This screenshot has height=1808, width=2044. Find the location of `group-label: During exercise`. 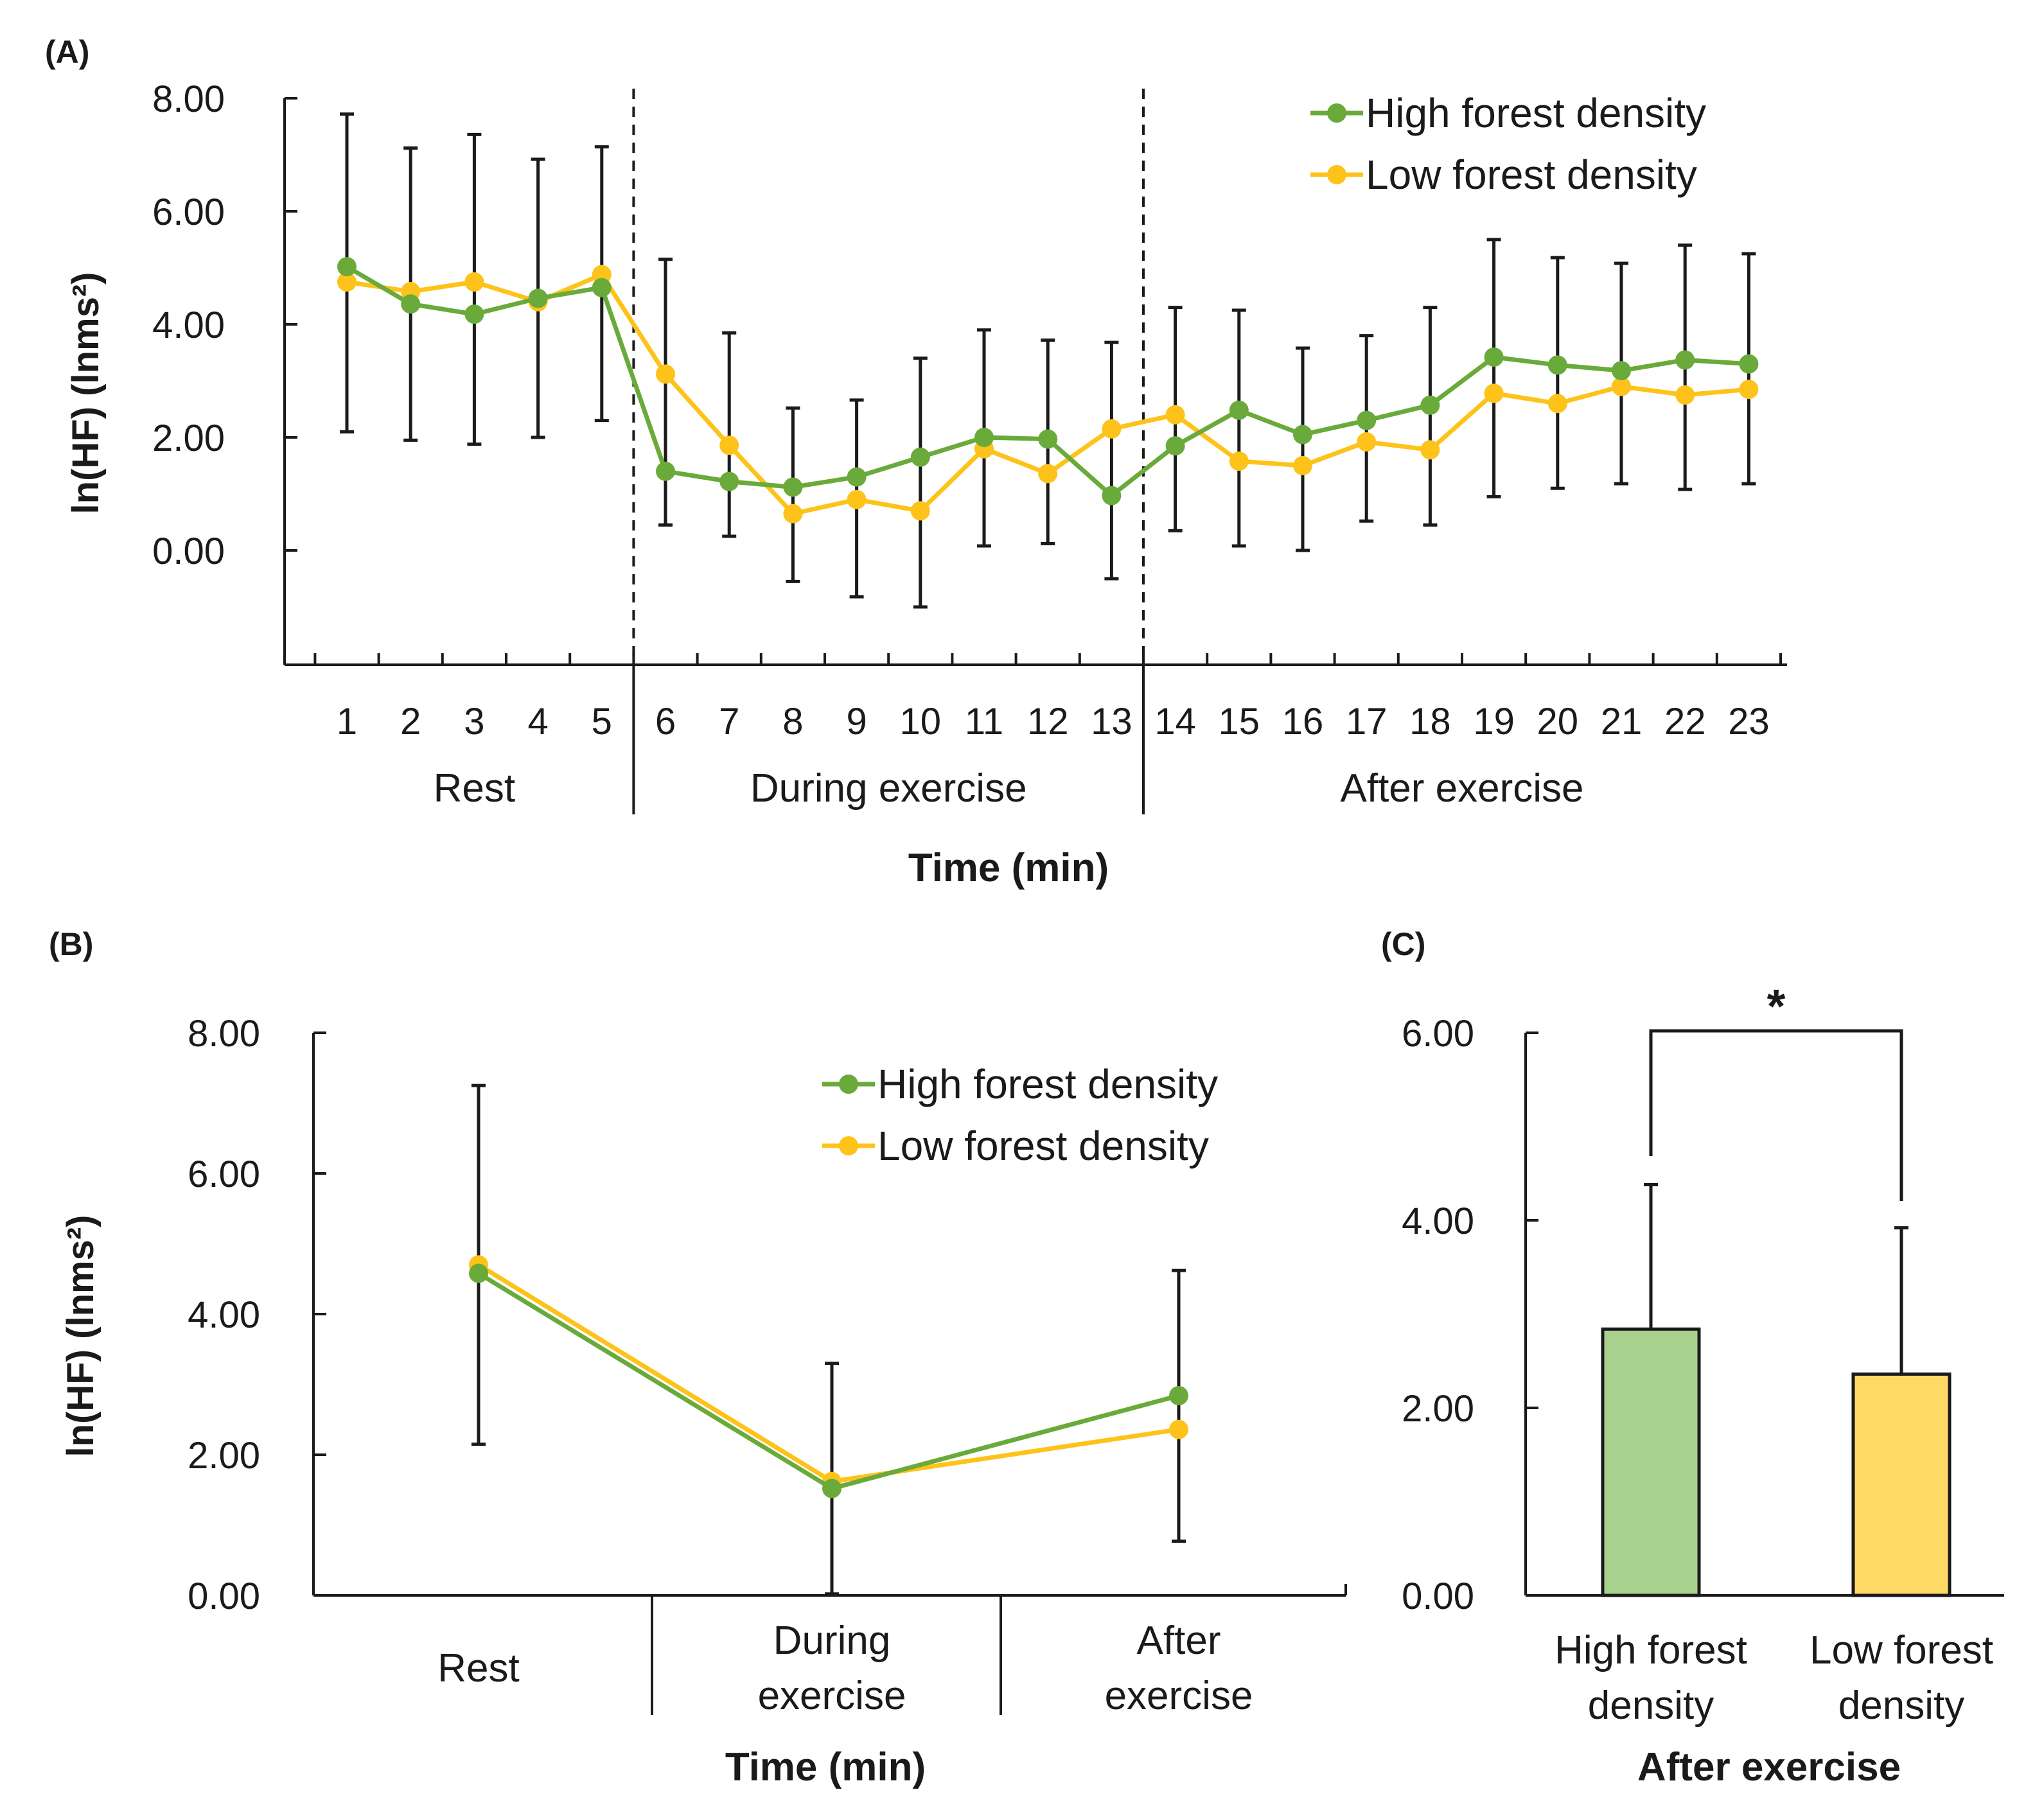

group-label: During exercise is located at coordinates (888, 789).